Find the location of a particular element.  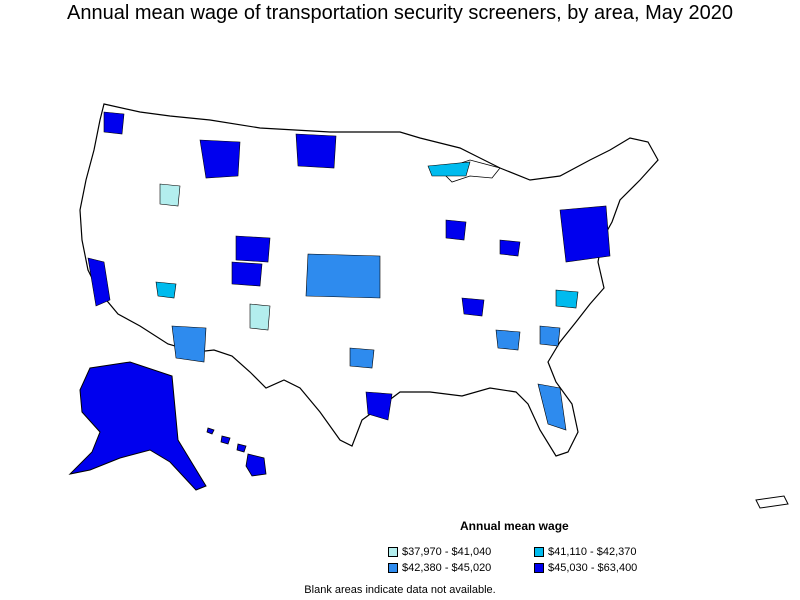

area-tennessee is located at coordinates (473, 307).